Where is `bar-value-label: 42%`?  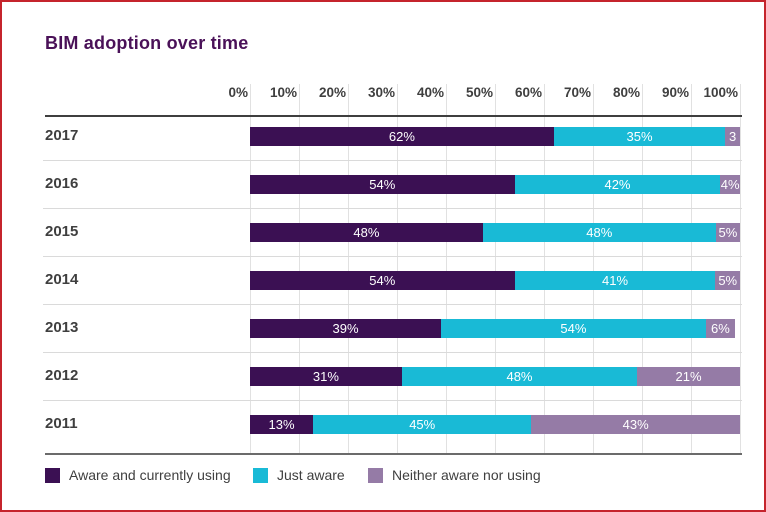 bar-value-label: 42% is located at coordinates (617, 184).